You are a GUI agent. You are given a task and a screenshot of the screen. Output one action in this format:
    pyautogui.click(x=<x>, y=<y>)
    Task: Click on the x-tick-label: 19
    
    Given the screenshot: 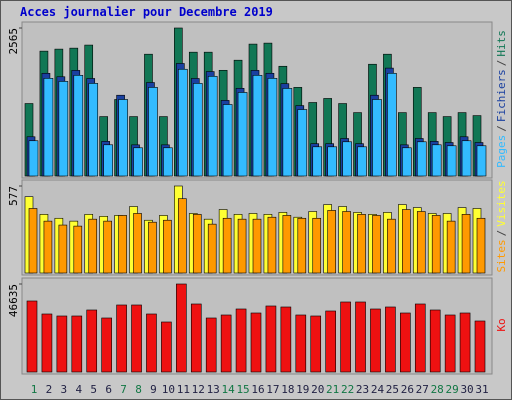 What is the action you would take?
    pyautogui.click(x=302, y=389)
    